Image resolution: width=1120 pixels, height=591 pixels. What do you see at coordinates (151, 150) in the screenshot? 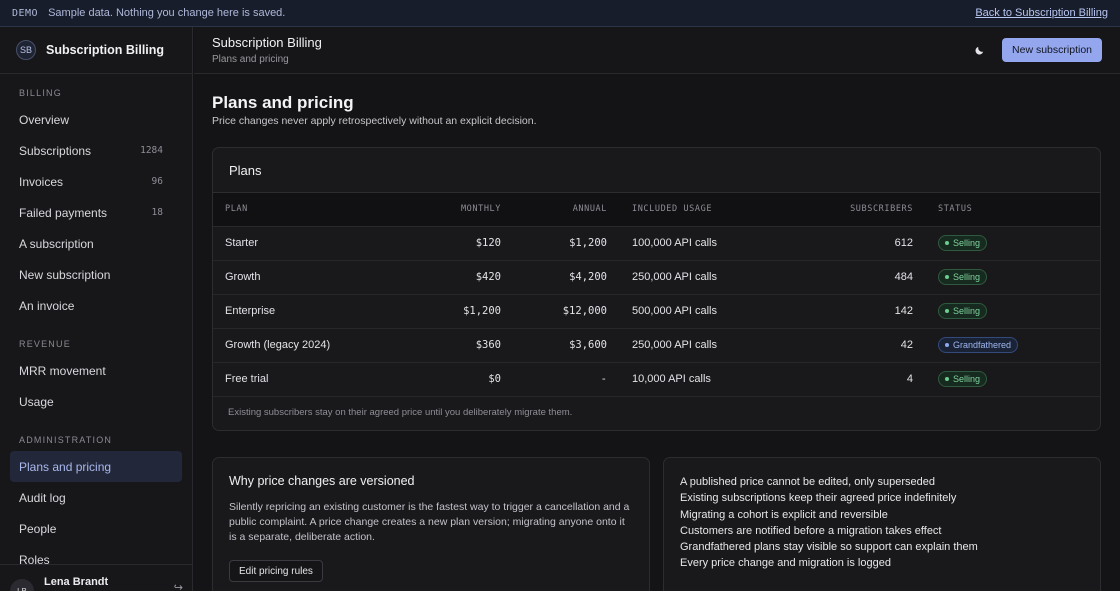
I see `sidebar-item-count: 1284` at bounding box center [151, 150].